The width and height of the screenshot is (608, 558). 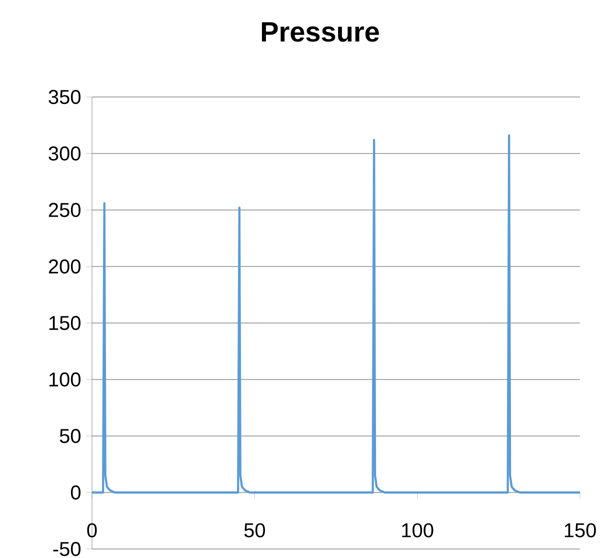 I want to click on y-tick-label: 0, so click(x=75, y=492).